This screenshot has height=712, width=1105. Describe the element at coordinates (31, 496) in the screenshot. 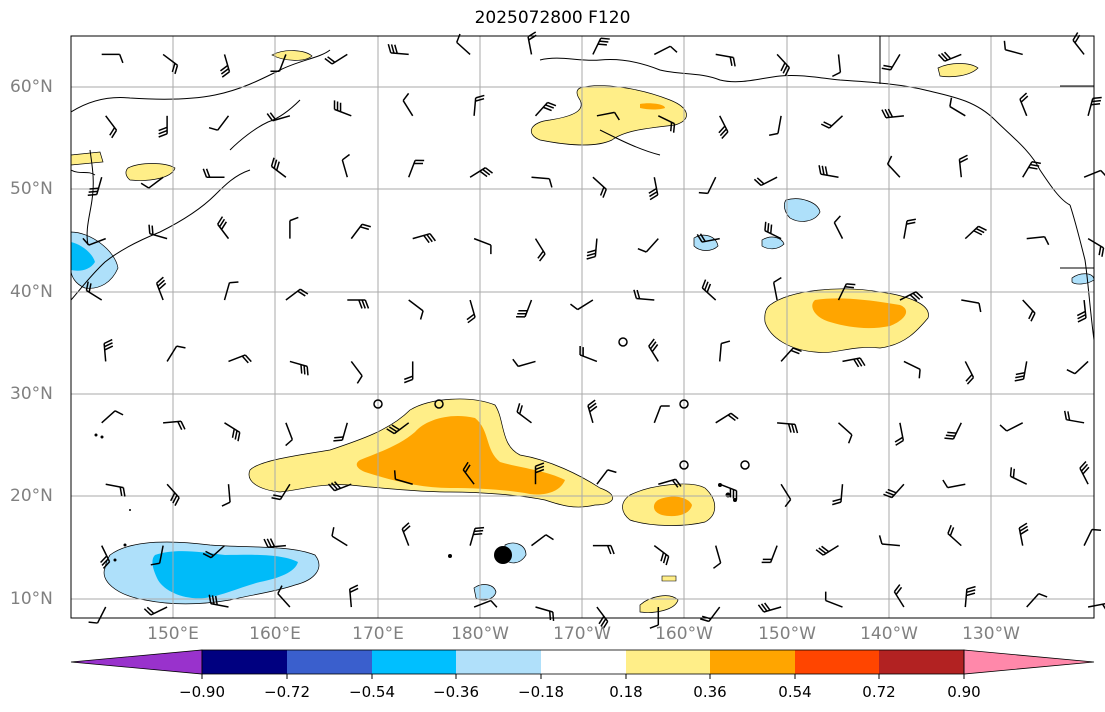

I see `lat-label: 20°N` at that location.